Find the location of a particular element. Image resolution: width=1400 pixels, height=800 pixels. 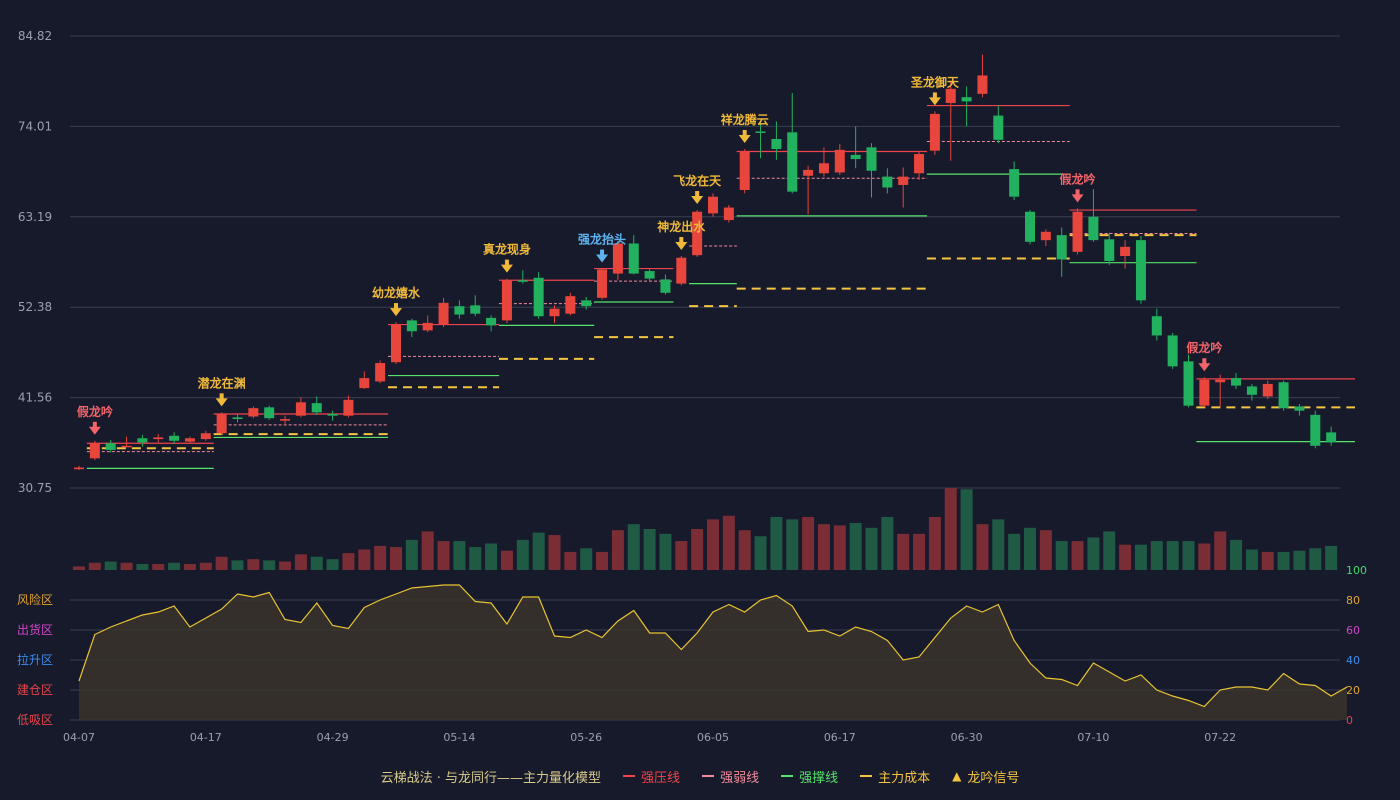

legend-item: 强压线 is located at coordinates (651, 776).